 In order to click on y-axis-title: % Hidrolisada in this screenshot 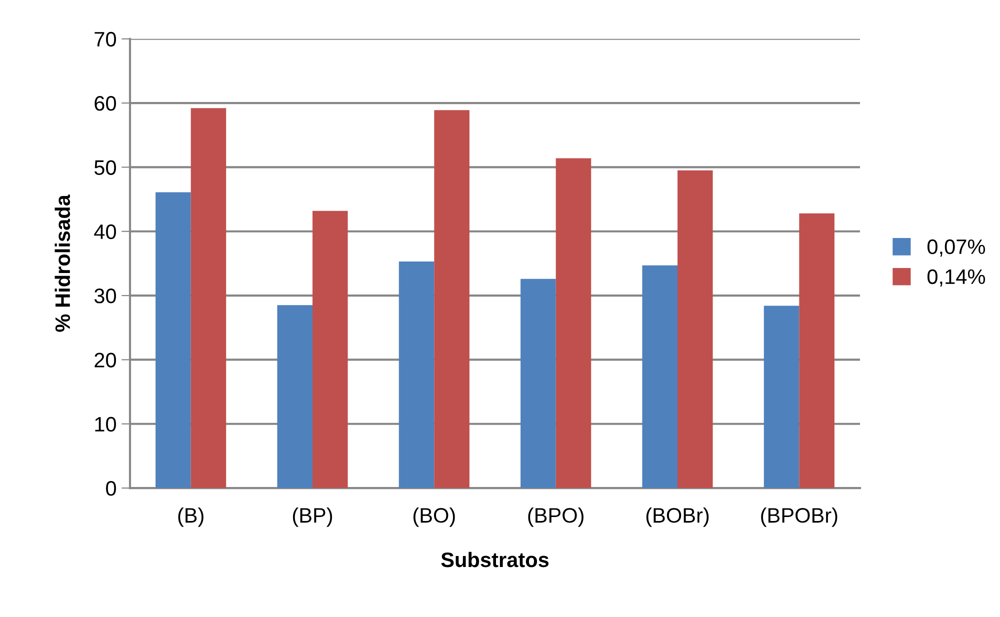, I will do `click(62, 263)`.